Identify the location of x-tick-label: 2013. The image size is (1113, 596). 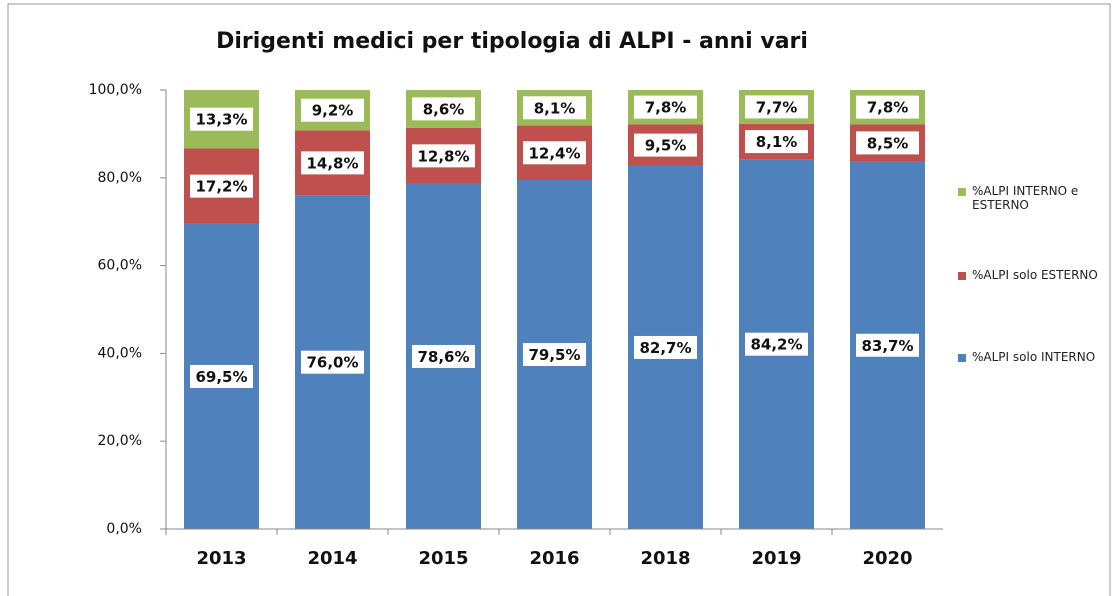
(221, 558).